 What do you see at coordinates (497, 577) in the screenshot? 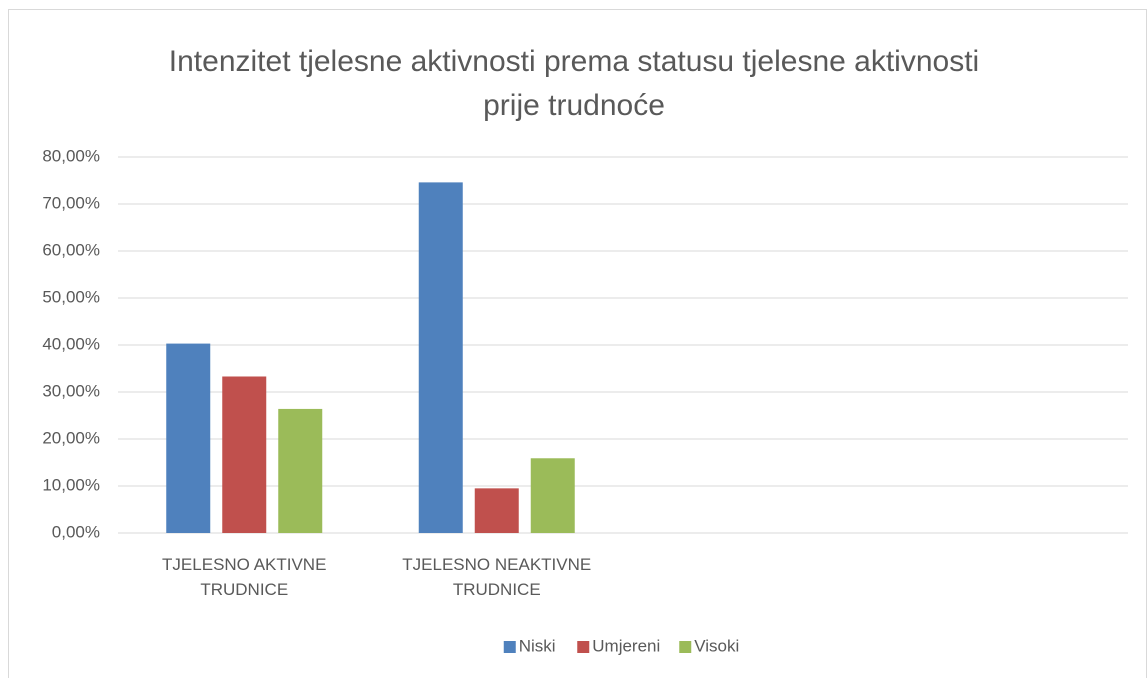
I see `x-tick-label: TJELESNO NEAKTIVNE TRUDNICE` at bounding box center [497, 577].